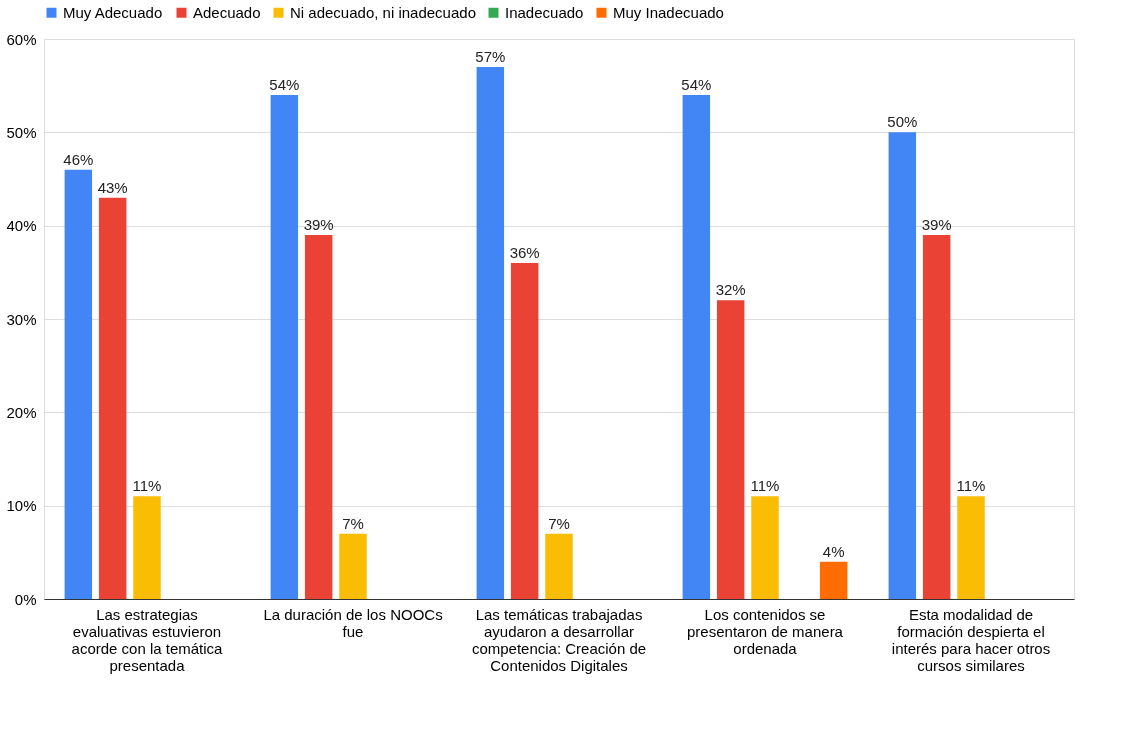 The width and height of the screenshot is (1126, 748). I want to click on data-label: 50%, so click(902, 122).